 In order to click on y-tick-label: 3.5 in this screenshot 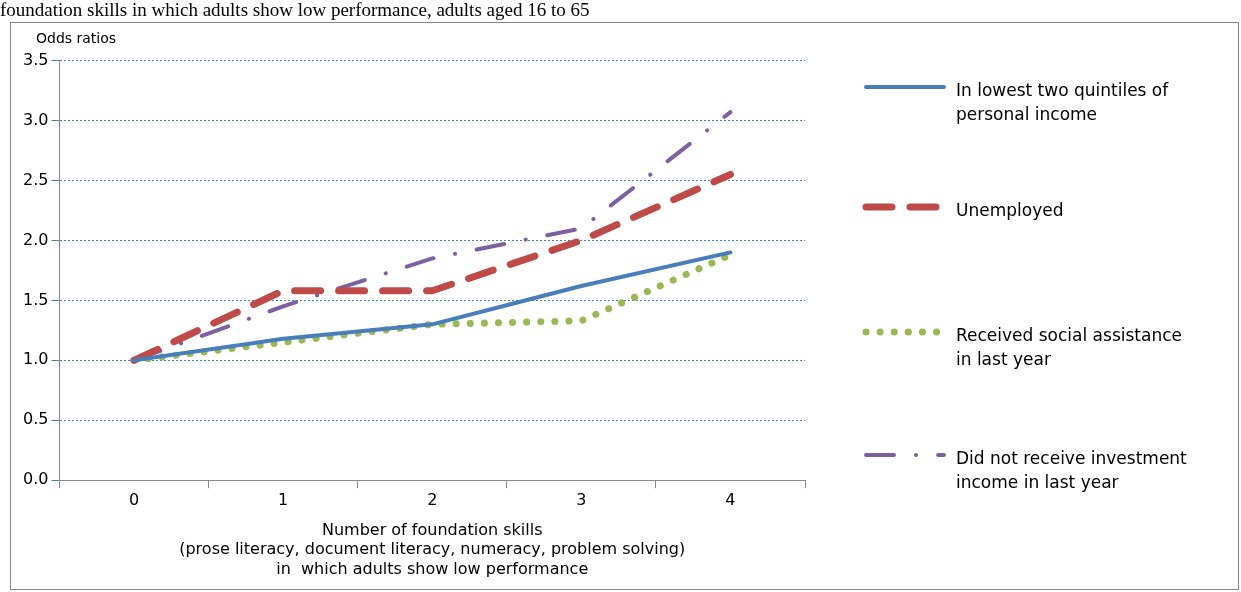, I will do `click(35, 59)`.